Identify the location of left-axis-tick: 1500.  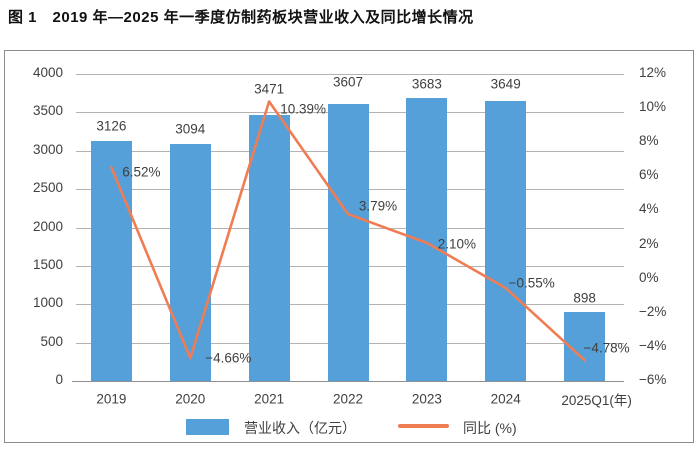
(47, 264).